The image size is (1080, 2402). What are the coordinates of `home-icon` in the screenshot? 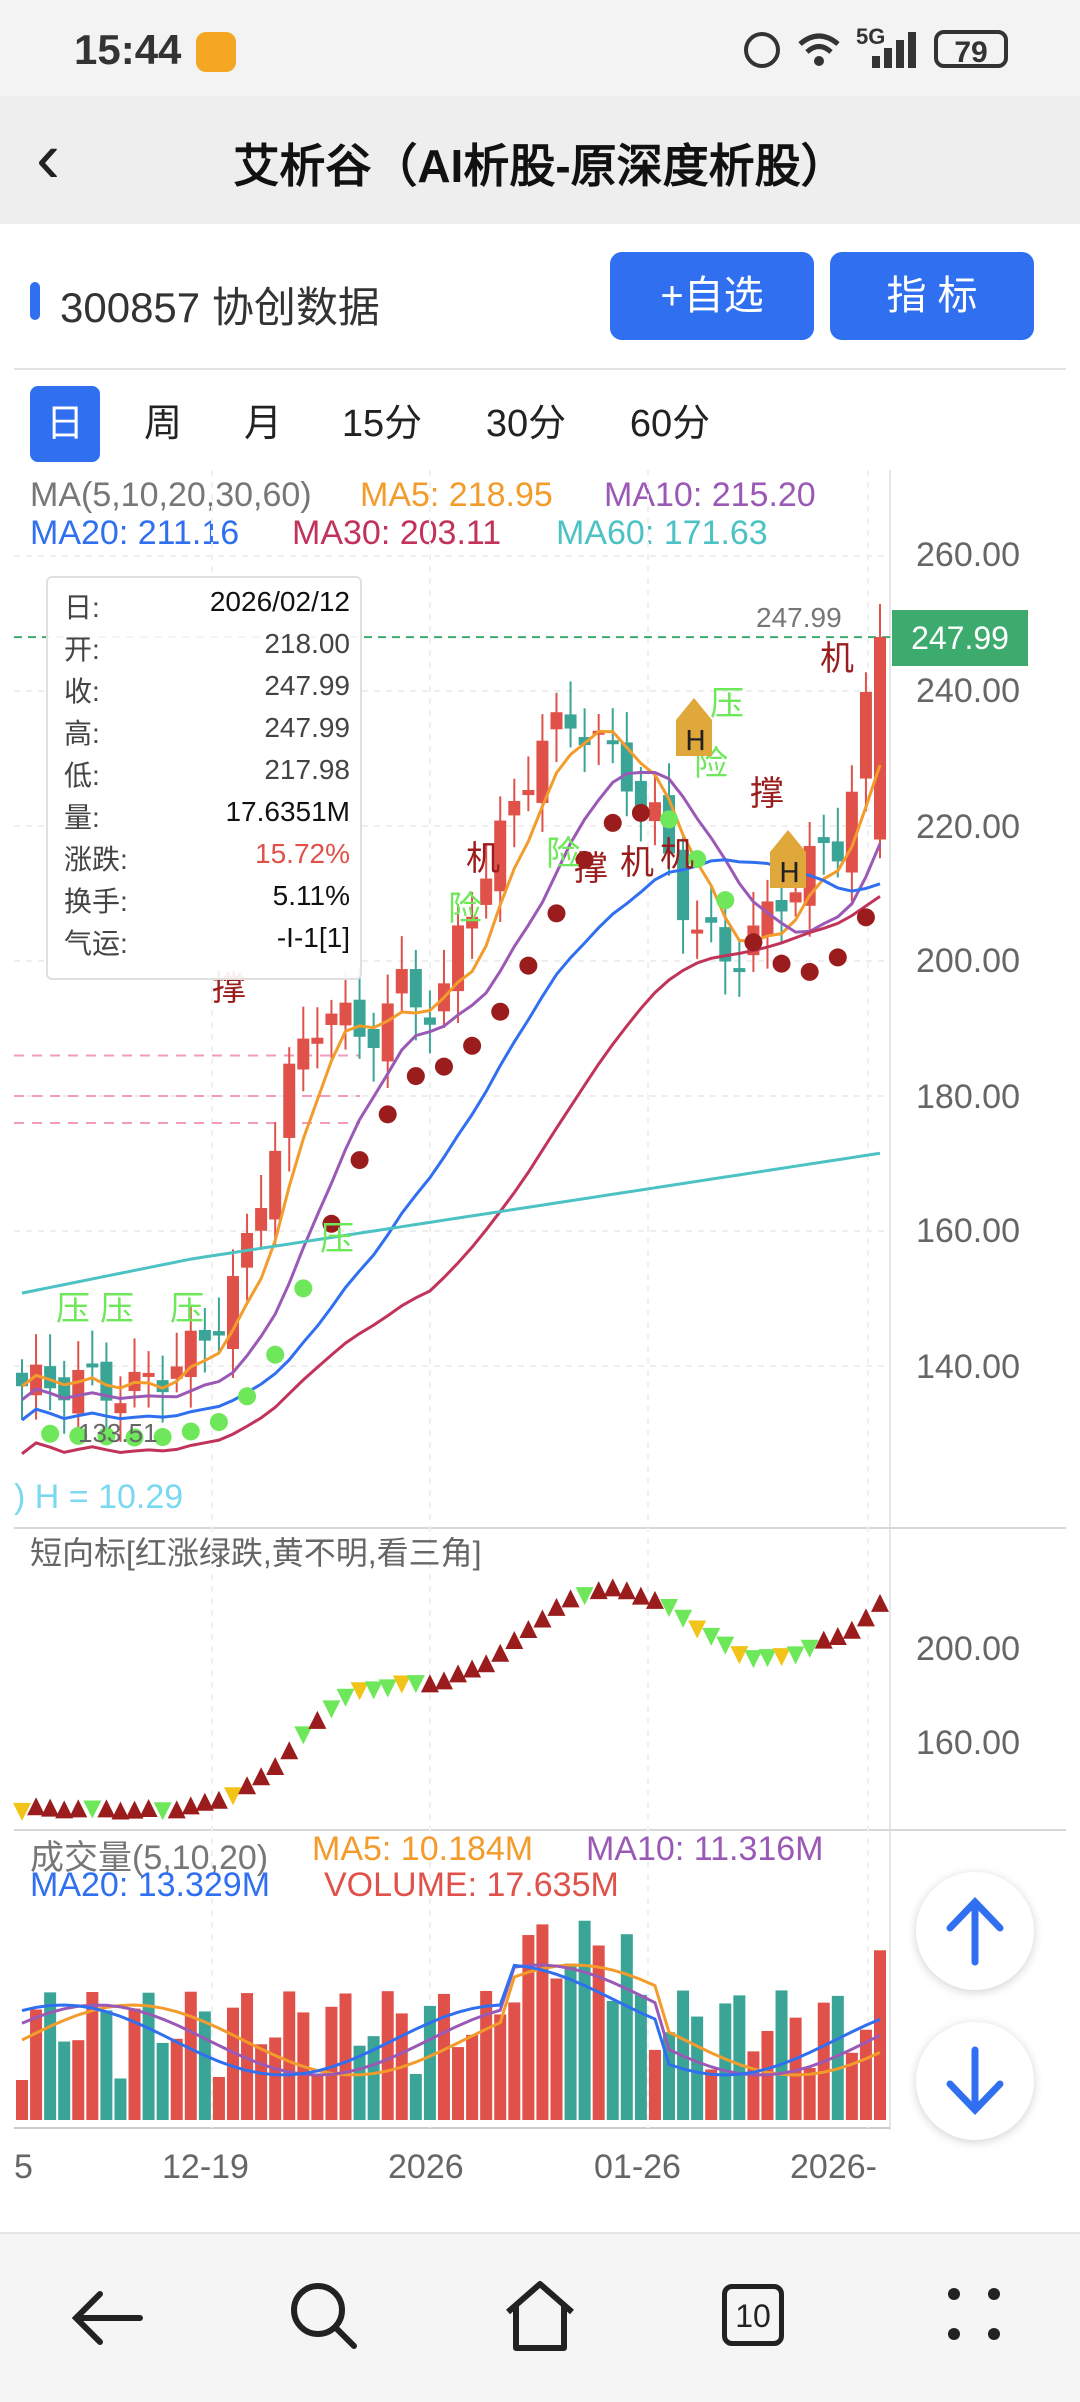 It's located at (540, 2316).